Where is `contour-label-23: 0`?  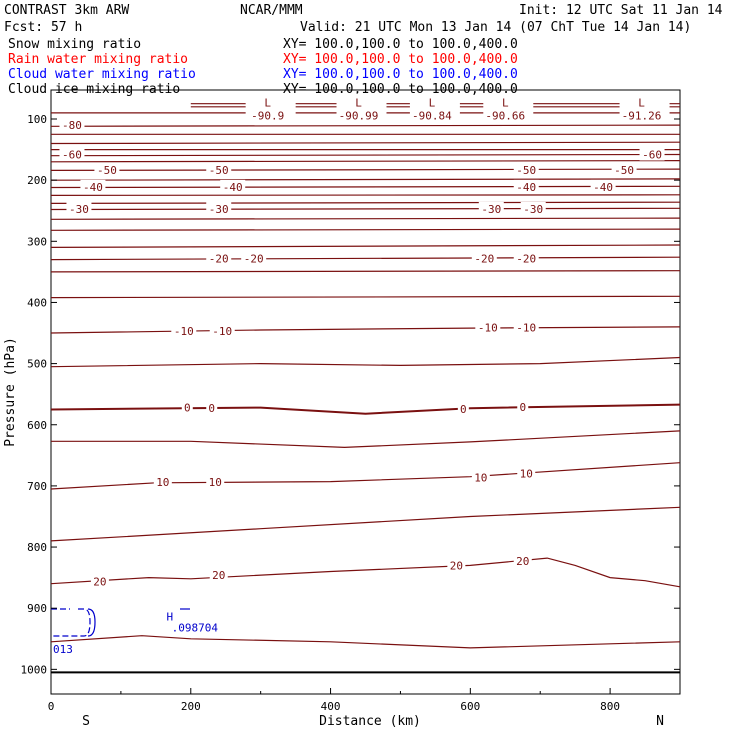 contour-label-23: 0 is located at coordinates (187, 408).